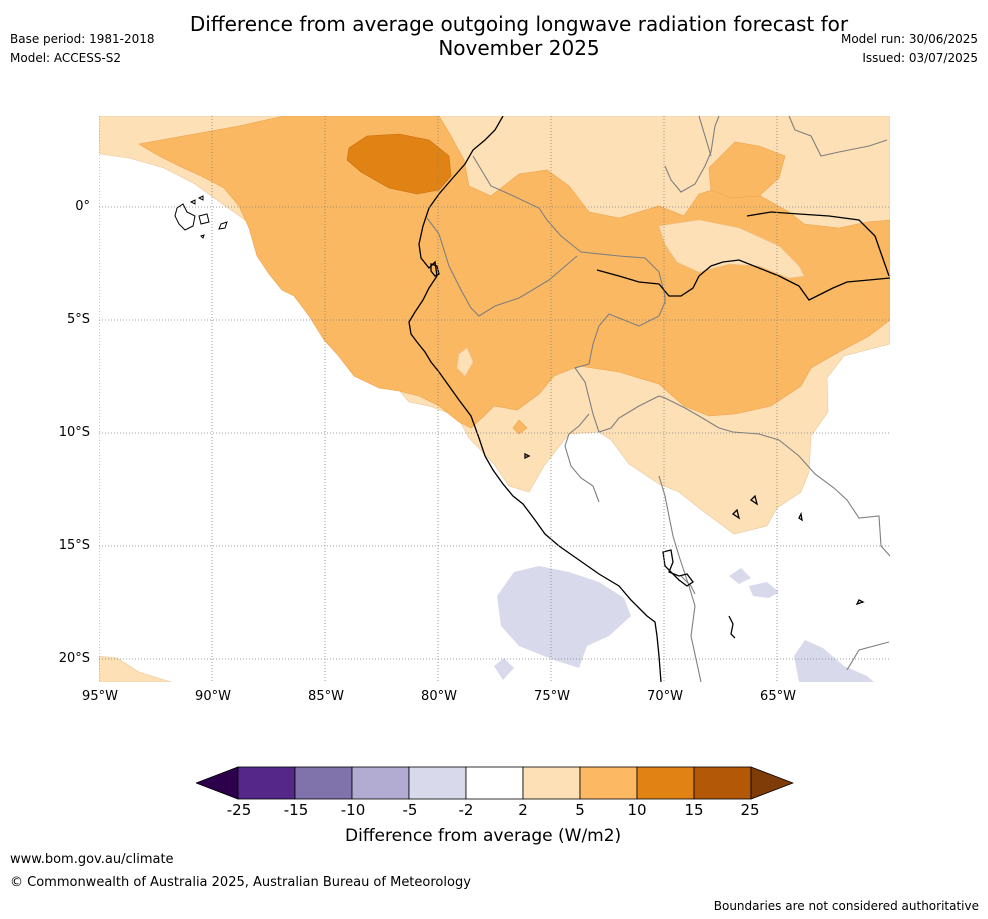  Describe the element at coordinates (326, 696) in the screenshot. I see `lon-label-85w: 85°W` at that location.